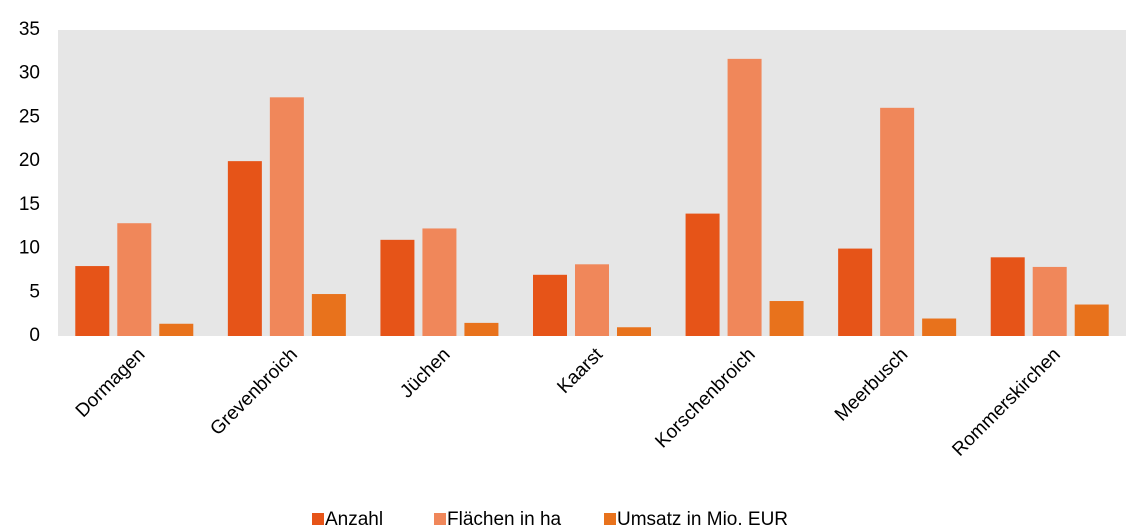 The height and width of the screenshot is (531, 1126). What do you see at coordinates (29, 204) in the screenshot?
I see `y-tick-label: 15` at bounding box center [29, 204].